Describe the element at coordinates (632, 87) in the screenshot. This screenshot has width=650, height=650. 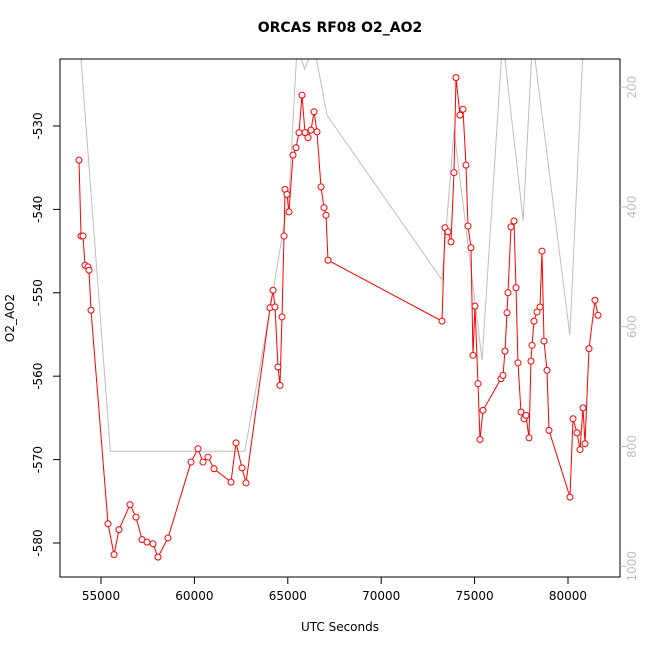
I see `y2-tick-label: 200` at that location.